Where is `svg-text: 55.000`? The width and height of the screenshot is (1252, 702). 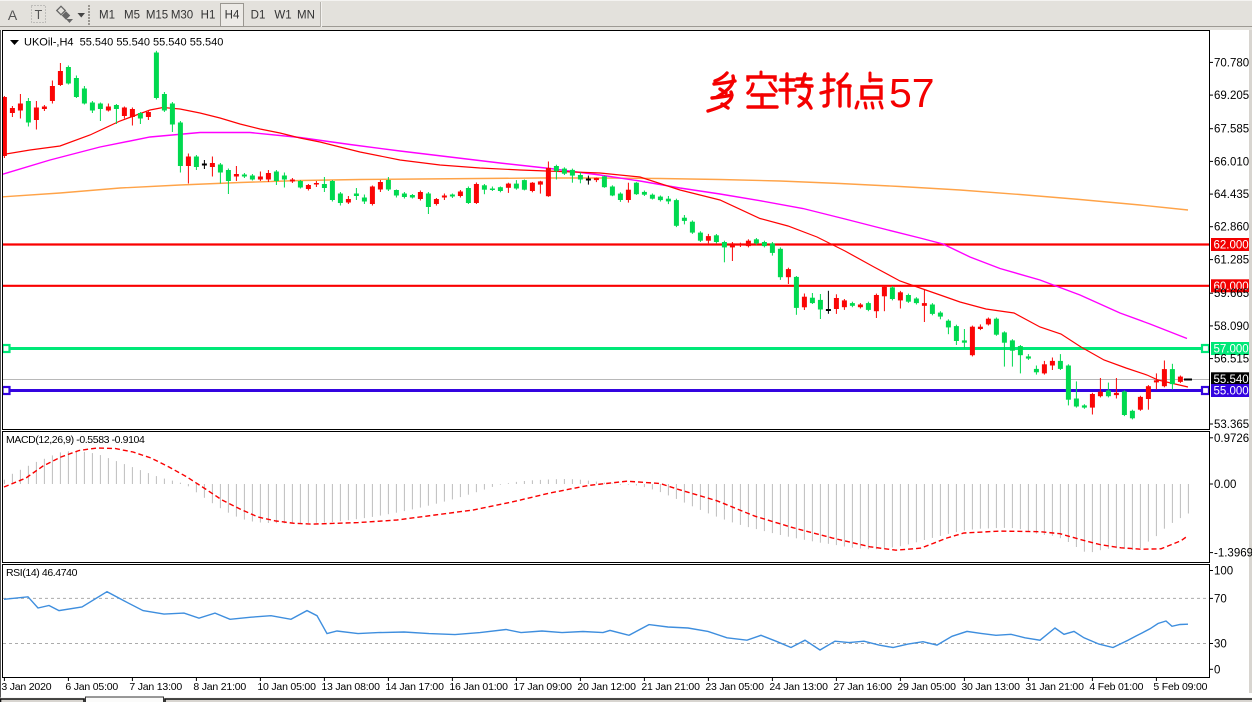 svg-text: 55.000 is located at coordinates (1231, 392).